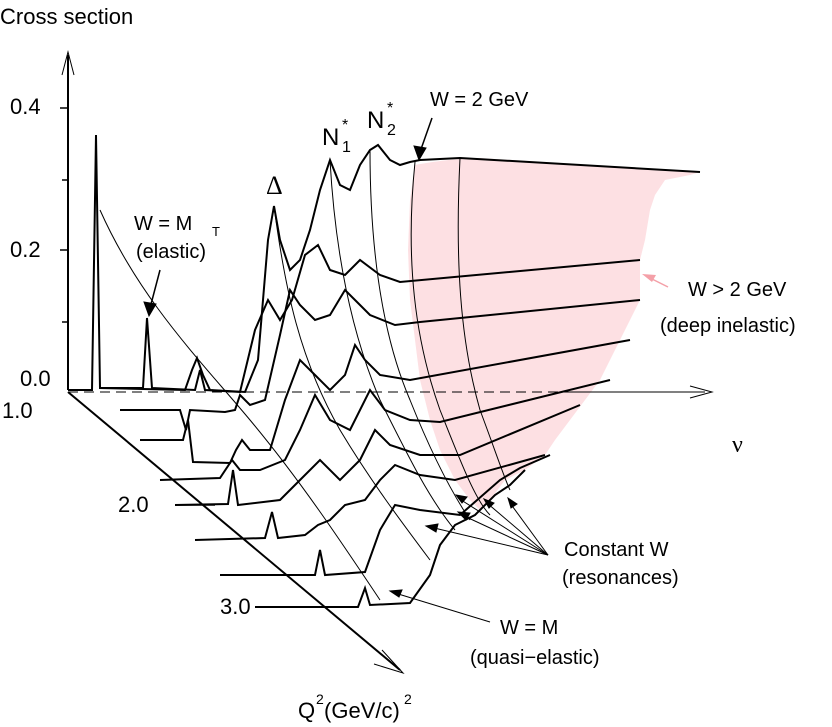 This screenshot has height=727, width=832. What do you see at coordinates (620, 564) in the screenshot?
I see `constant-w-label: Constant W (resonances)` at bounding box center [620, 564].